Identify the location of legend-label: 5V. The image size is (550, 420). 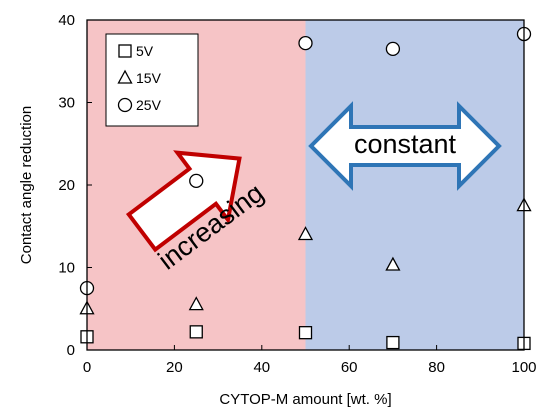
(145, 51).